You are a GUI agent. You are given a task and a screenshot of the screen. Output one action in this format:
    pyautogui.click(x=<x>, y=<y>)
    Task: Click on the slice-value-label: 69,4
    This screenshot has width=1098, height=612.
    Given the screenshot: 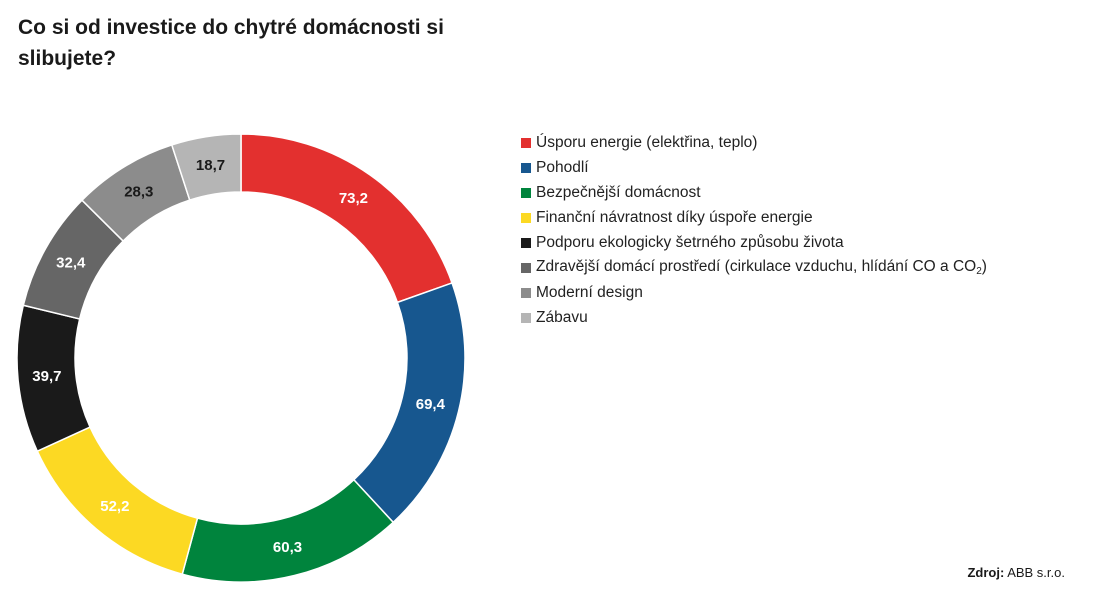 What is the action you would take?
    pyautogui.click(x=431, y=404)
    